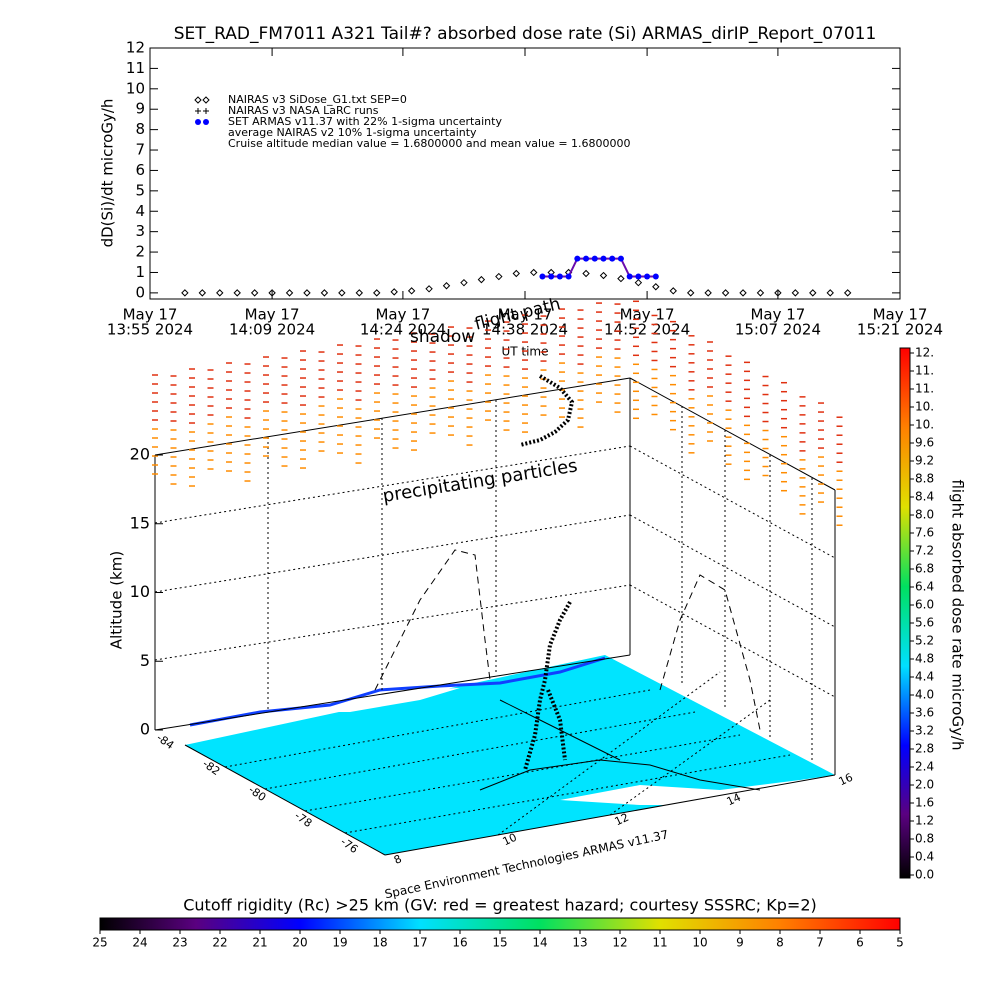  I want to click on colorbar-label: 13, so click(579, 943).